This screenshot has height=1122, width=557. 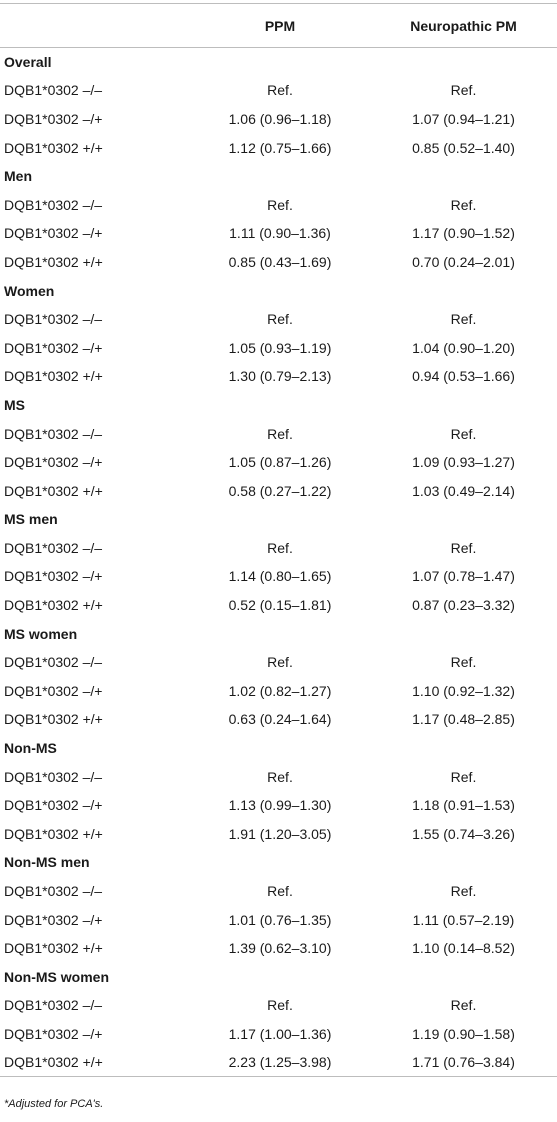 I want to click on group-header-row: Non-MS, so click(x=278, y=748).